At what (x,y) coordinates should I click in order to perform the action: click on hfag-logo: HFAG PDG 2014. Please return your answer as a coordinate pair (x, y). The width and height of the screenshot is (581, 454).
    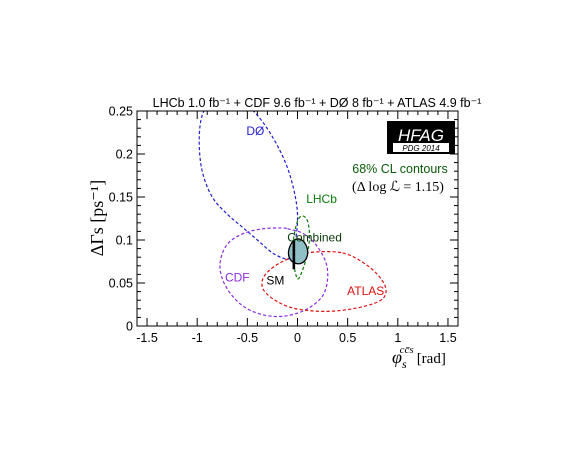
    Looking at the image, I should click on (421, 137).